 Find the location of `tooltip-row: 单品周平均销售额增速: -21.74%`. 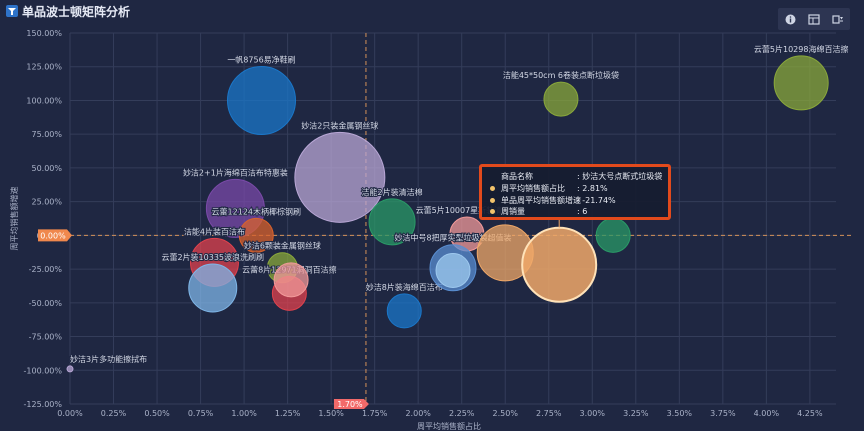

tooltip-row: 单品周平均销售额增速: -21.74% is located at coordinates (553, 201).